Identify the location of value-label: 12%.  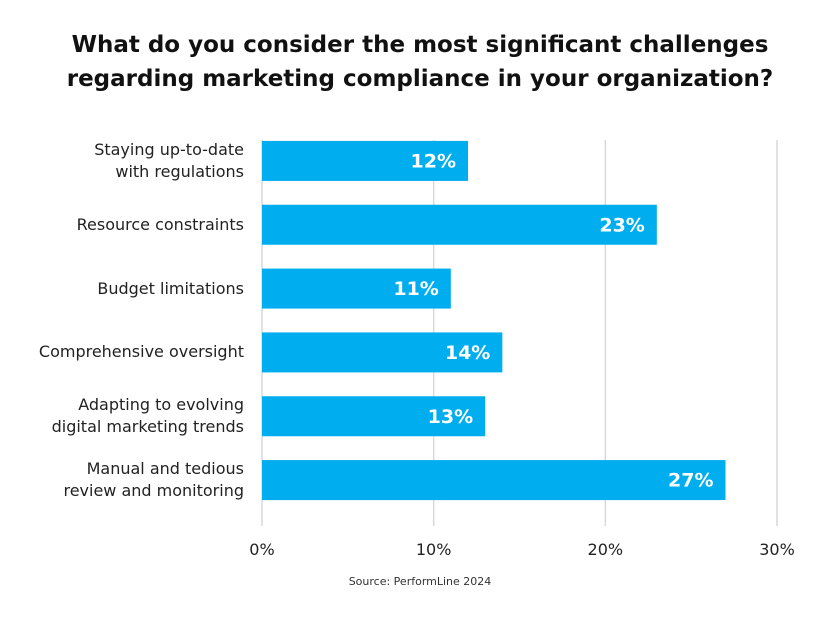
(433, 161).